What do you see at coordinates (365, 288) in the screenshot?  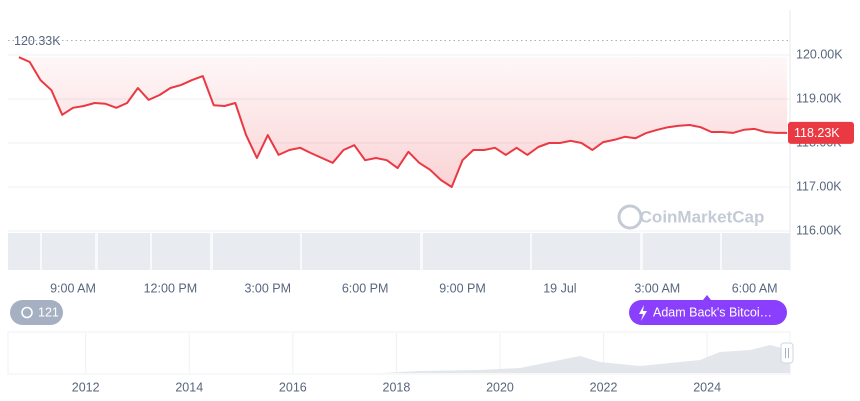 I see `x-tick-label: 6:00 PM` at bounding box center [365, 288].